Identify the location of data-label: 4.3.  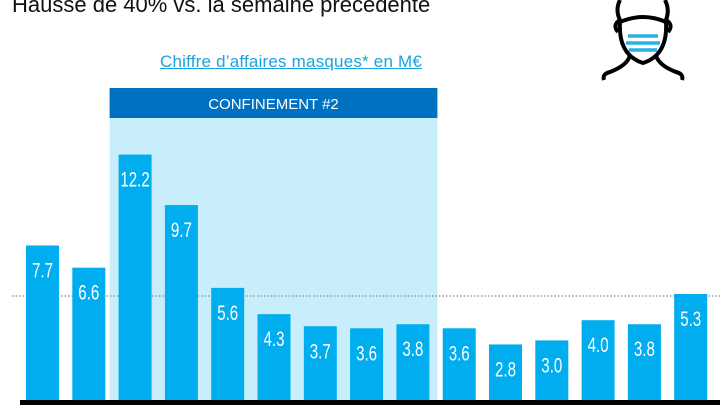
(273, 339).